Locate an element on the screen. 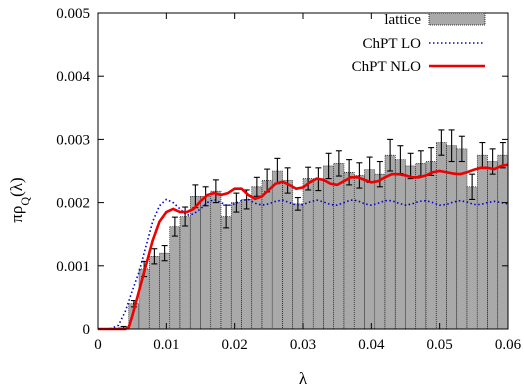  y-tick-label-0: 0 is located at coordinates (87, 330).